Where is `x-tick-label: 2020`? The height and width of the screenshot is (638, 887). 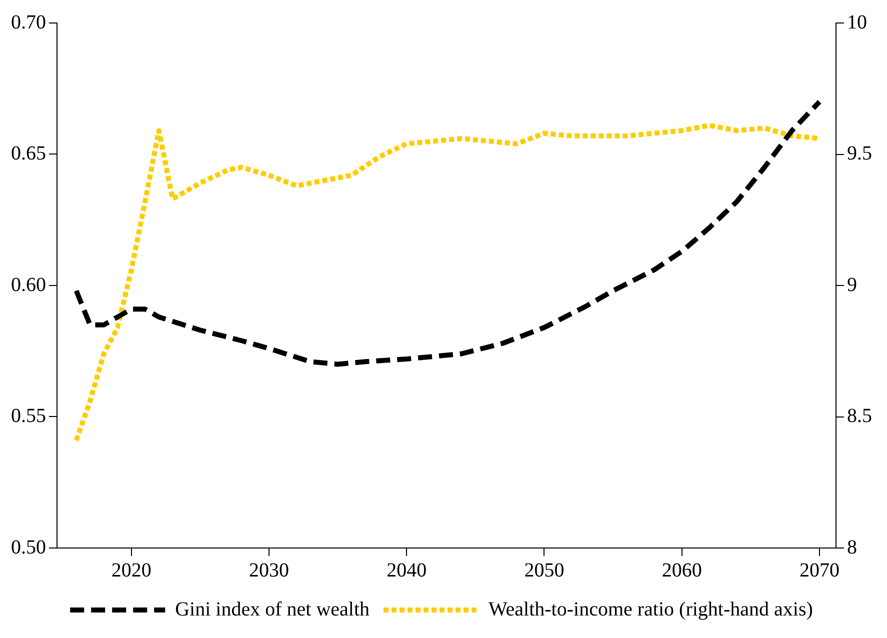 x-tick-label: 2020 is located at coordinates (131, 570).